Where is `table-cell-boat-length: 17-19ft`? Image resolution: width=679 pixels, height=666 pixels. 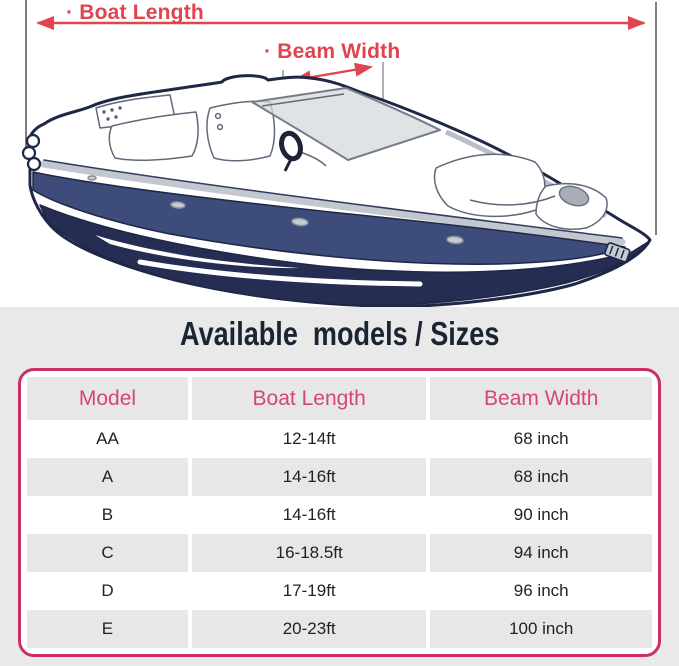
table-cell-boat-length: 17-19ft is located at coordinates (309, 591).